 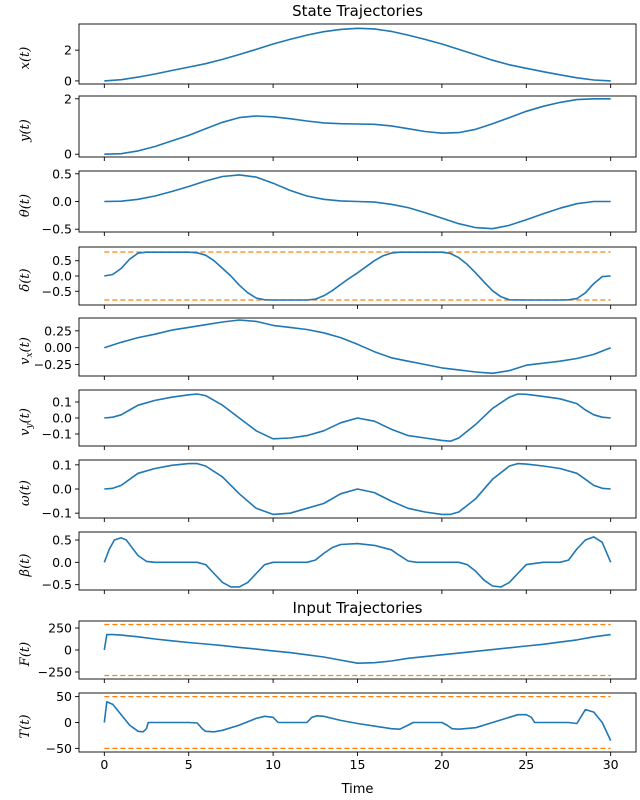 What do you see at coordinates (104, 764) in the screenshot?
I see `x-tick-label: 0` at bounding box center [104, 764].